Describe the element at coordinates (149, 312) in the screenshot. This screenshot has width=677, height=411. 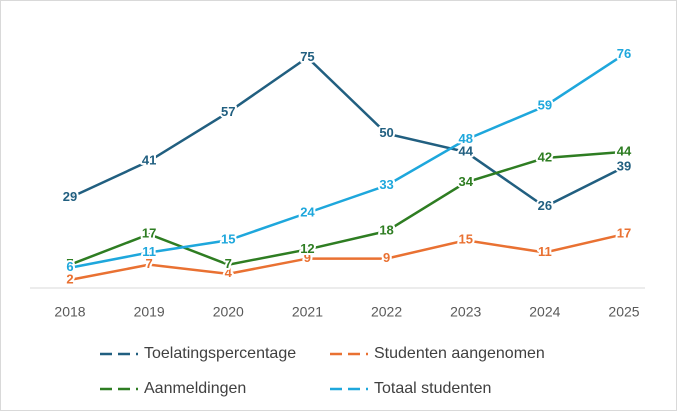
I see `x-tick-label: 2019` at that location.